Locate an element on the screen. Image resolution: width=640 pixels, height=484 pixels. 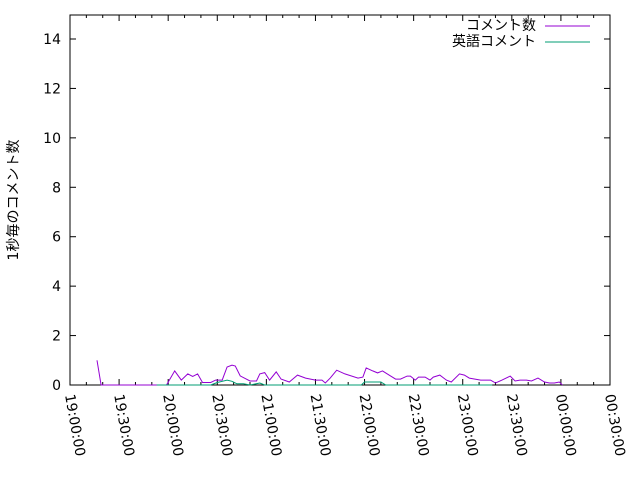
x-tick-label: 19:00:00 is located at coordinates (74, 425).